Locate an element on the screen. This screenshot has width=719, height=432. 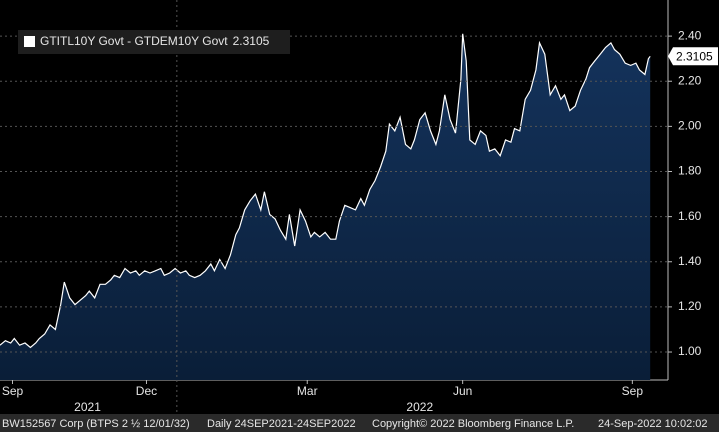
y-tick-label: 1.80 is located at coordinates (690, 171).